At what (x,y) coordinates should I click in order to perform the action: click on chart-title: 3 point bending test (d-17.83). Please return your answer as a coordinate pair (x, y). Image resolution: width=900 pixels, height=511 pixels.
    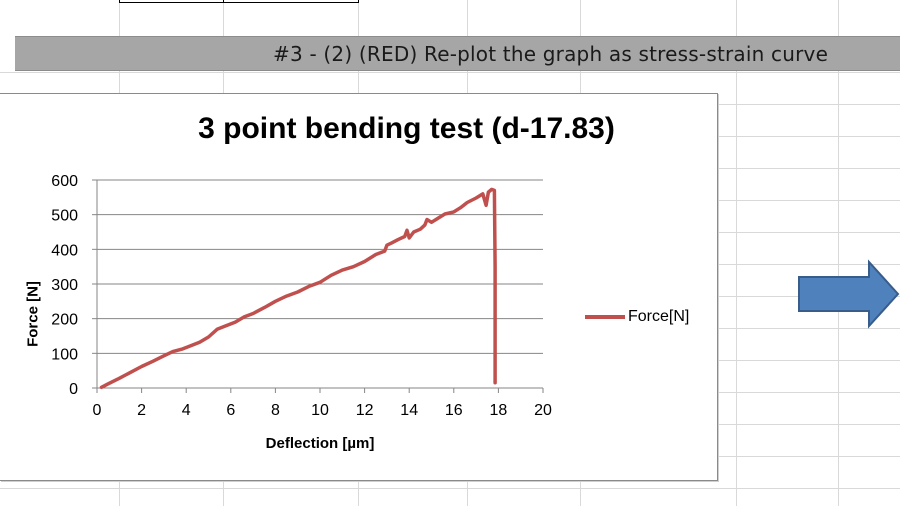
    Looking at the image, I should click on (406, 128).